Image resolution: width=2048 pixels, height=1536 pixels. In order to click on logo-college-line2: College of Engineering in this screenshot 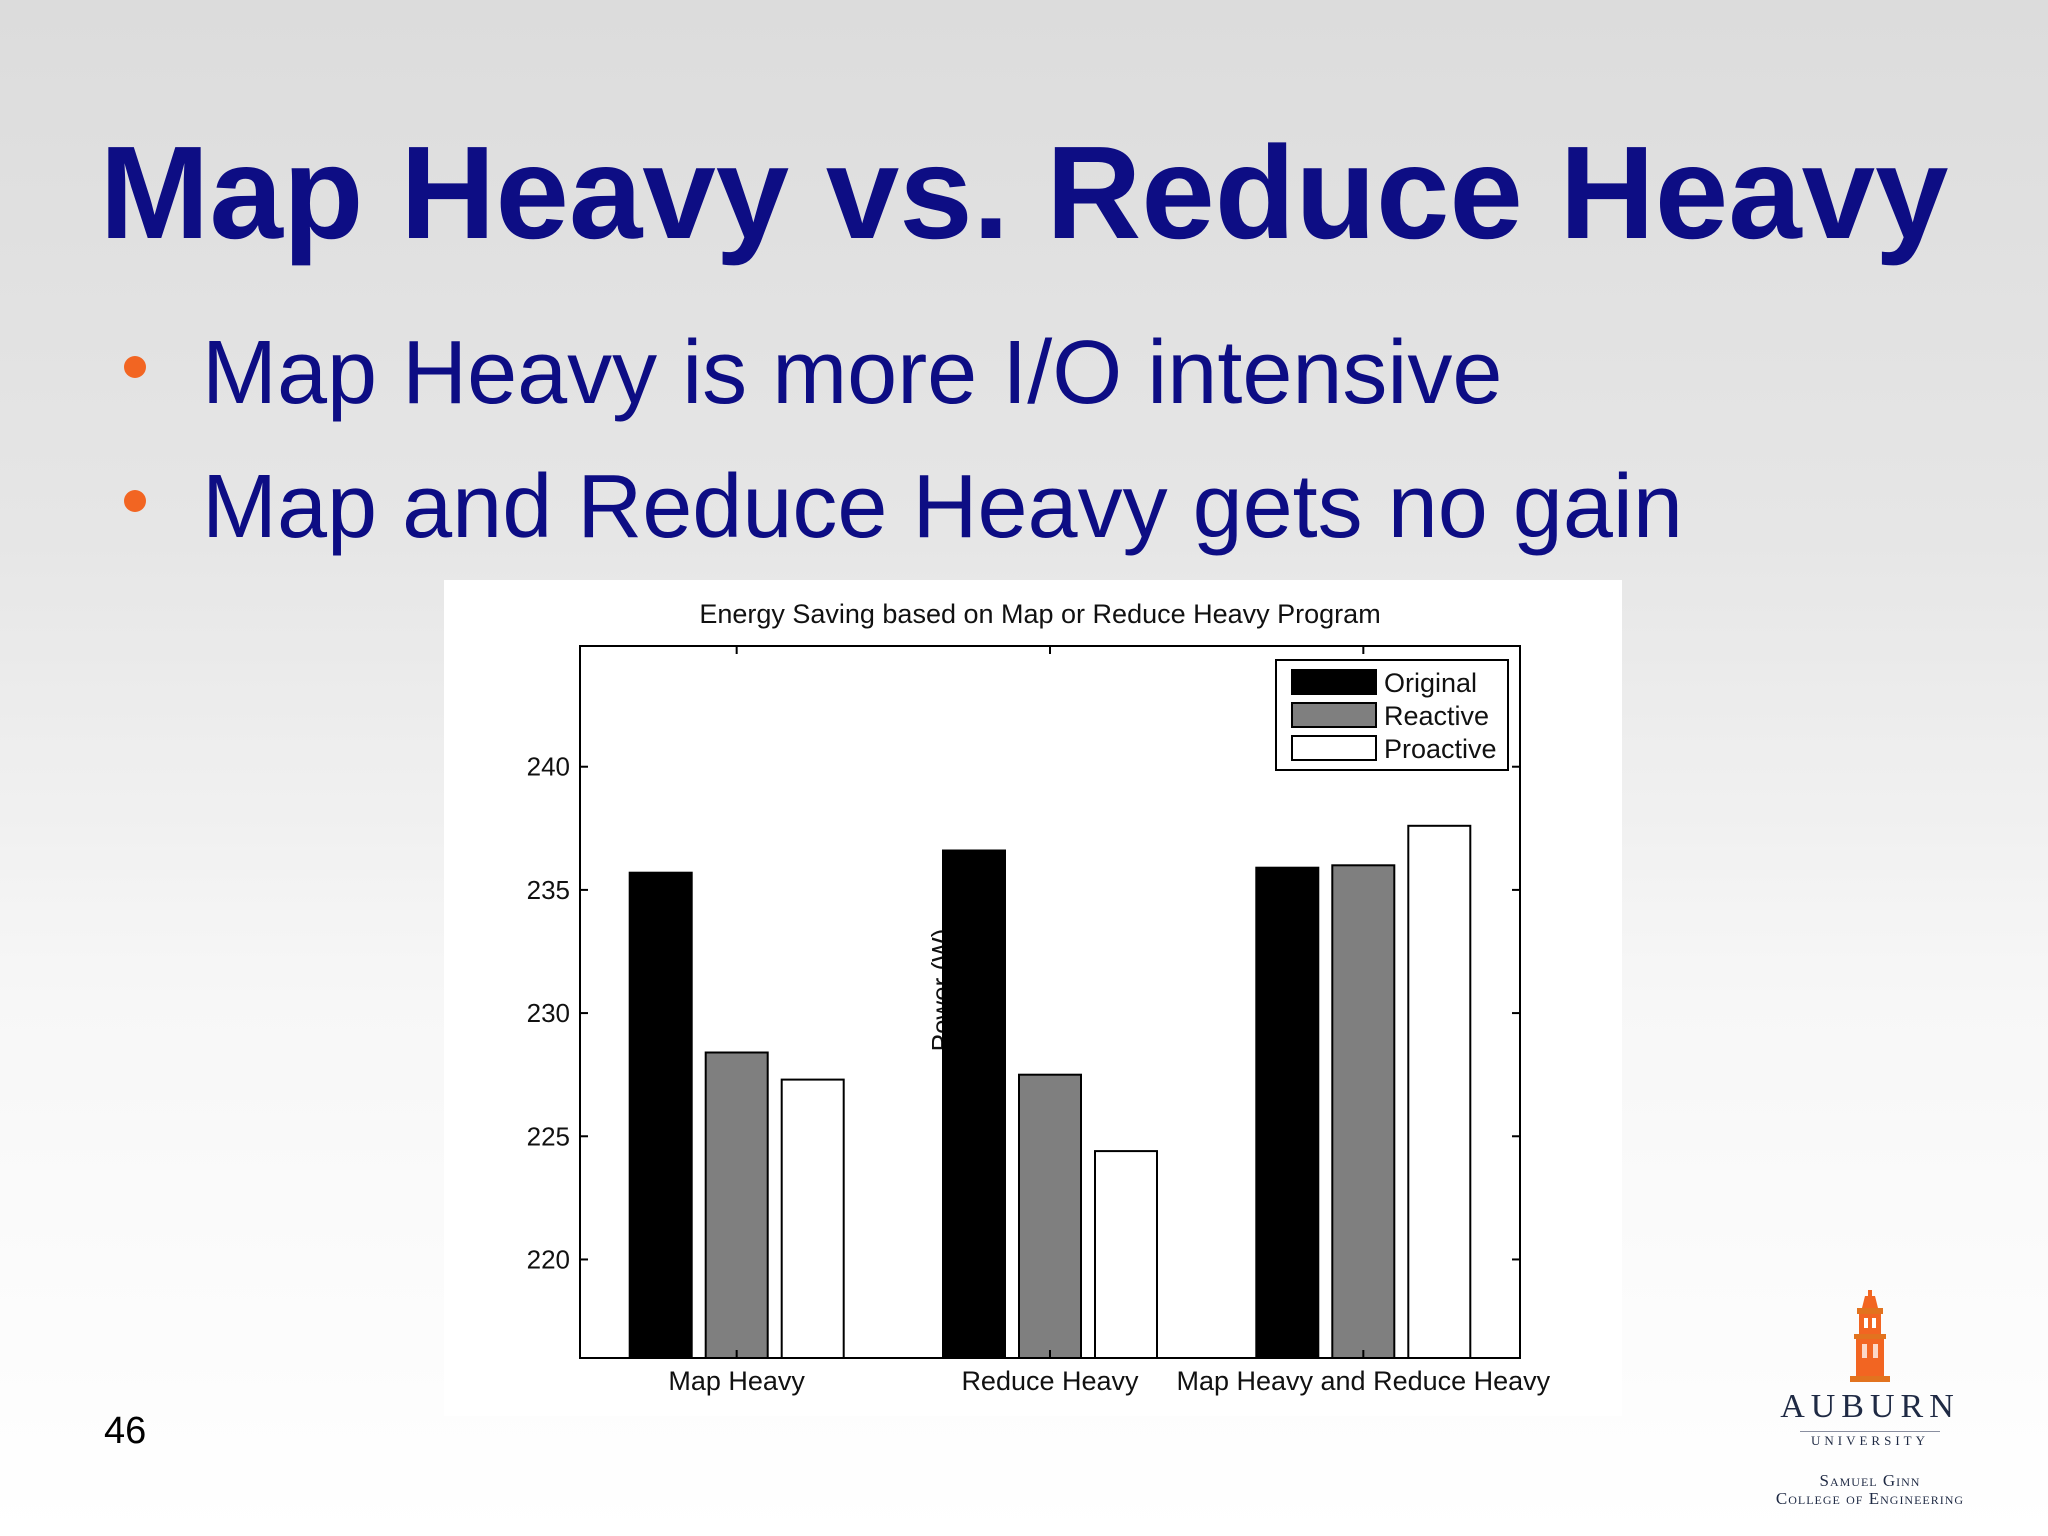, I will do `click(1870, 1498)`.